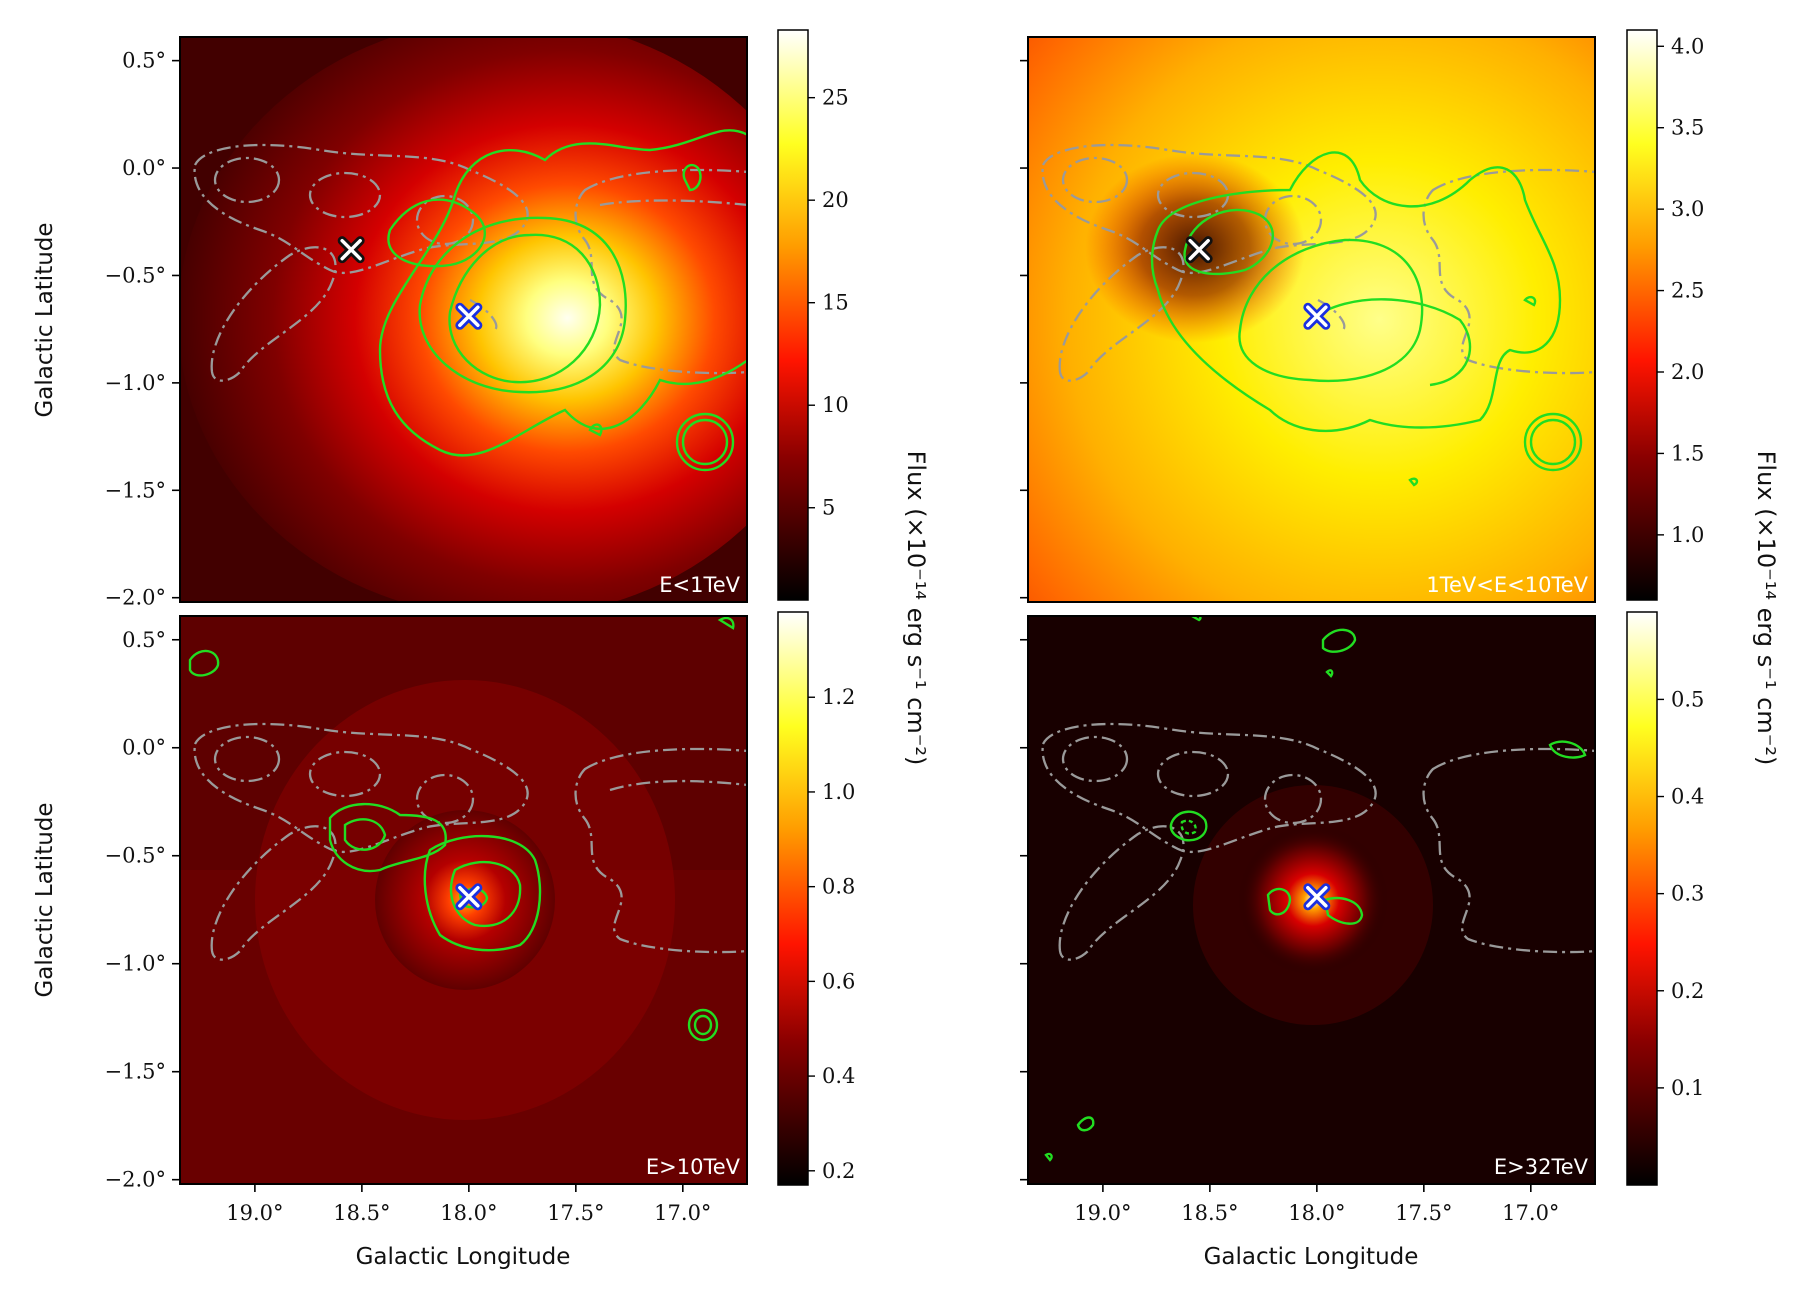 This screenshot has width=1813, height=1300. Describe the element at coordinates (838, 887) in the screenshot. I see `colorbar-tick-label: 0.8` at that location.